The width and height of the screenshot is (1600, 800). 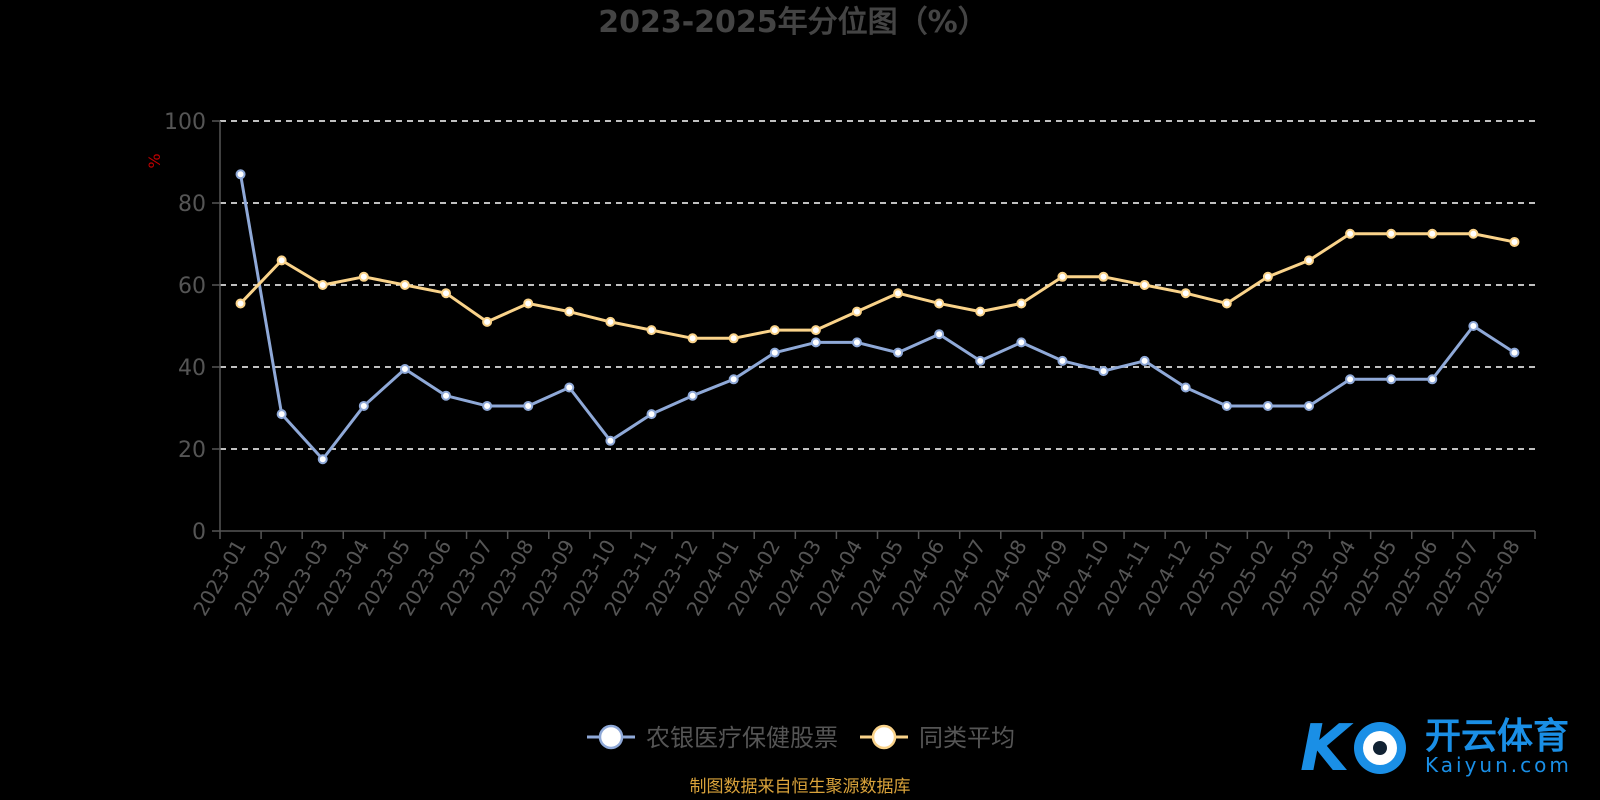 What do you see at coordinates (185, 122) in the screenshot?
I see `y-tick-label: 100` at bounding box center [185, 122].